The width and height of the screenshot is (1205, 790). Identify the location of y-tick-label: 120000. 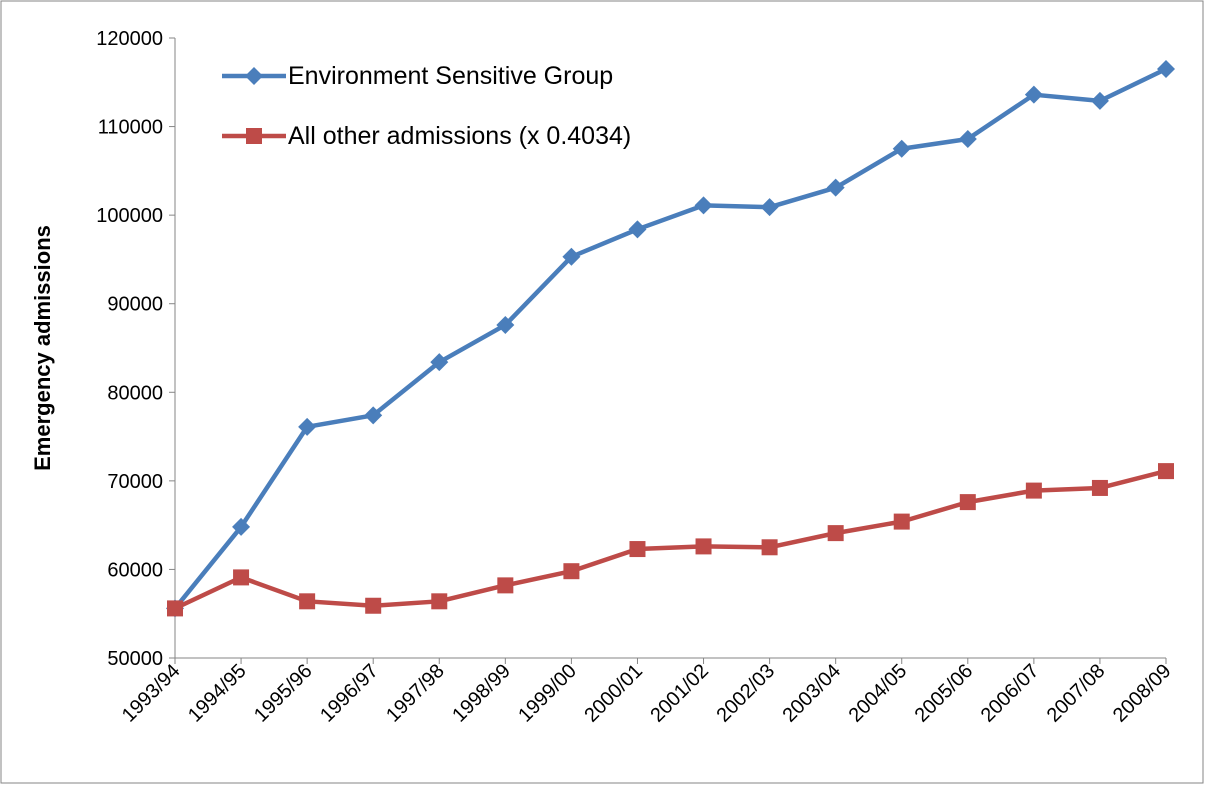
(129, 39).